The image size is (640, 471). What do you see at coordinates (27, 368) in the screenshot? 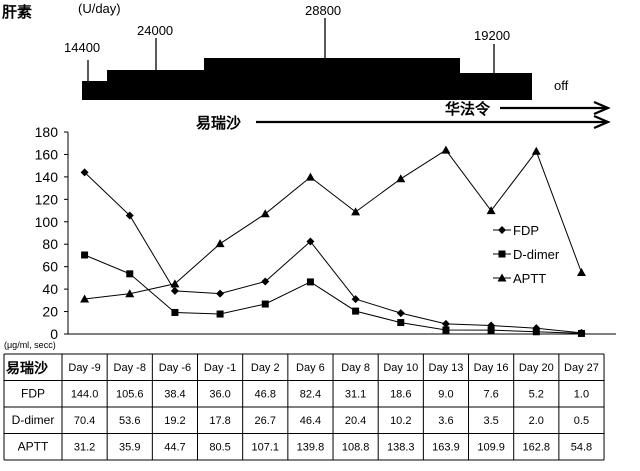
I see `table-corner-label: 易瑞沙` at bounding box center [27, 368].